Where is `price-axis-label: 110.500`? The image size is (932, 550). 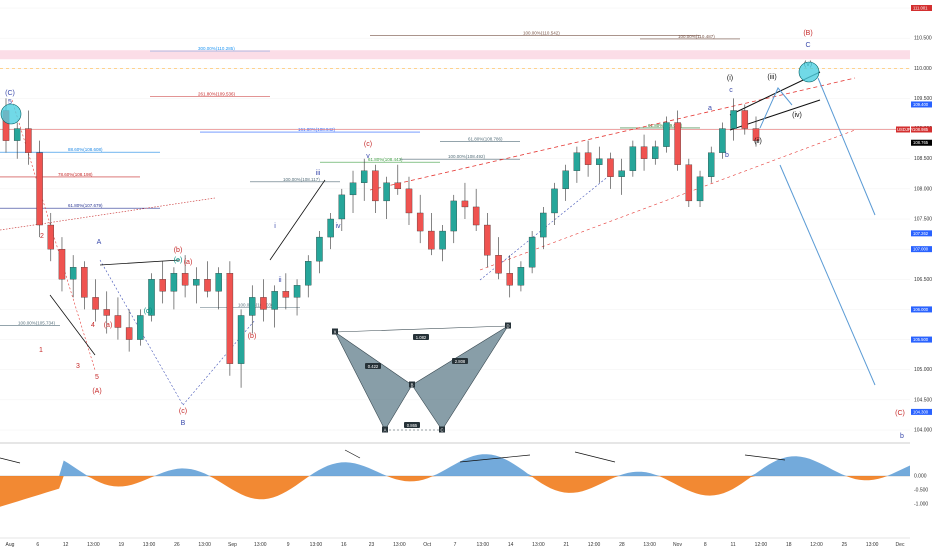
price-axis-label: 110.500 is located at coordinates (923, 39).